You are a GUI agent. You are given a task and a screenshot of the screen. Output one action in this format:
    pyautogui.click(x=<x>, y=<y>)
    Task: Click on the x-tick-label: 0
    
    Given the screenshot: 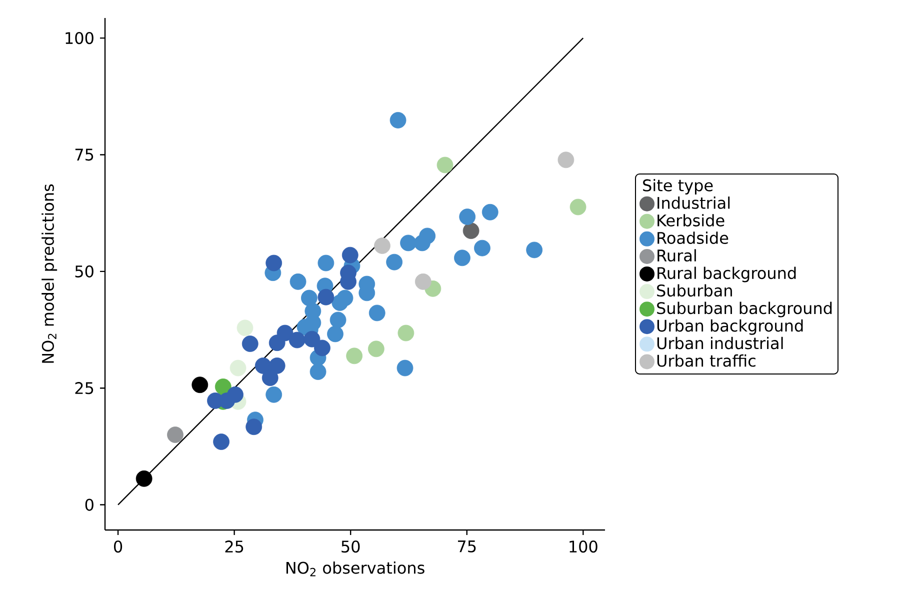 What is the action you would take?
    pyautogui.click(x=118, y=546)
    